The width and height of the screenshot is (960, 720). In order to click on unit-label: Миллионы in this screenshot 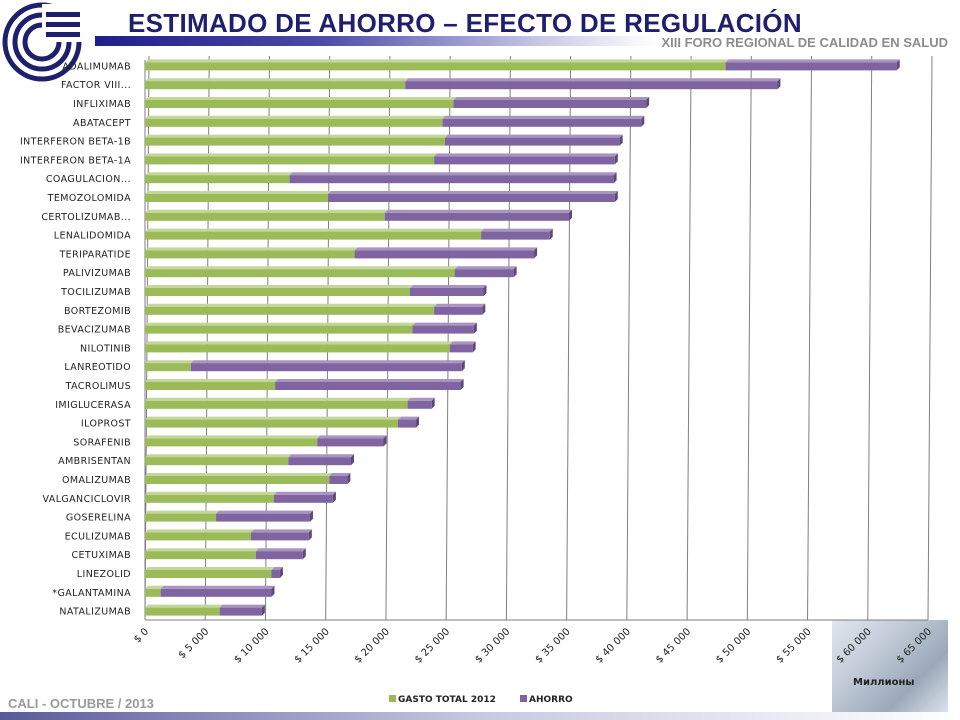, I will do `click(884, 682)`.